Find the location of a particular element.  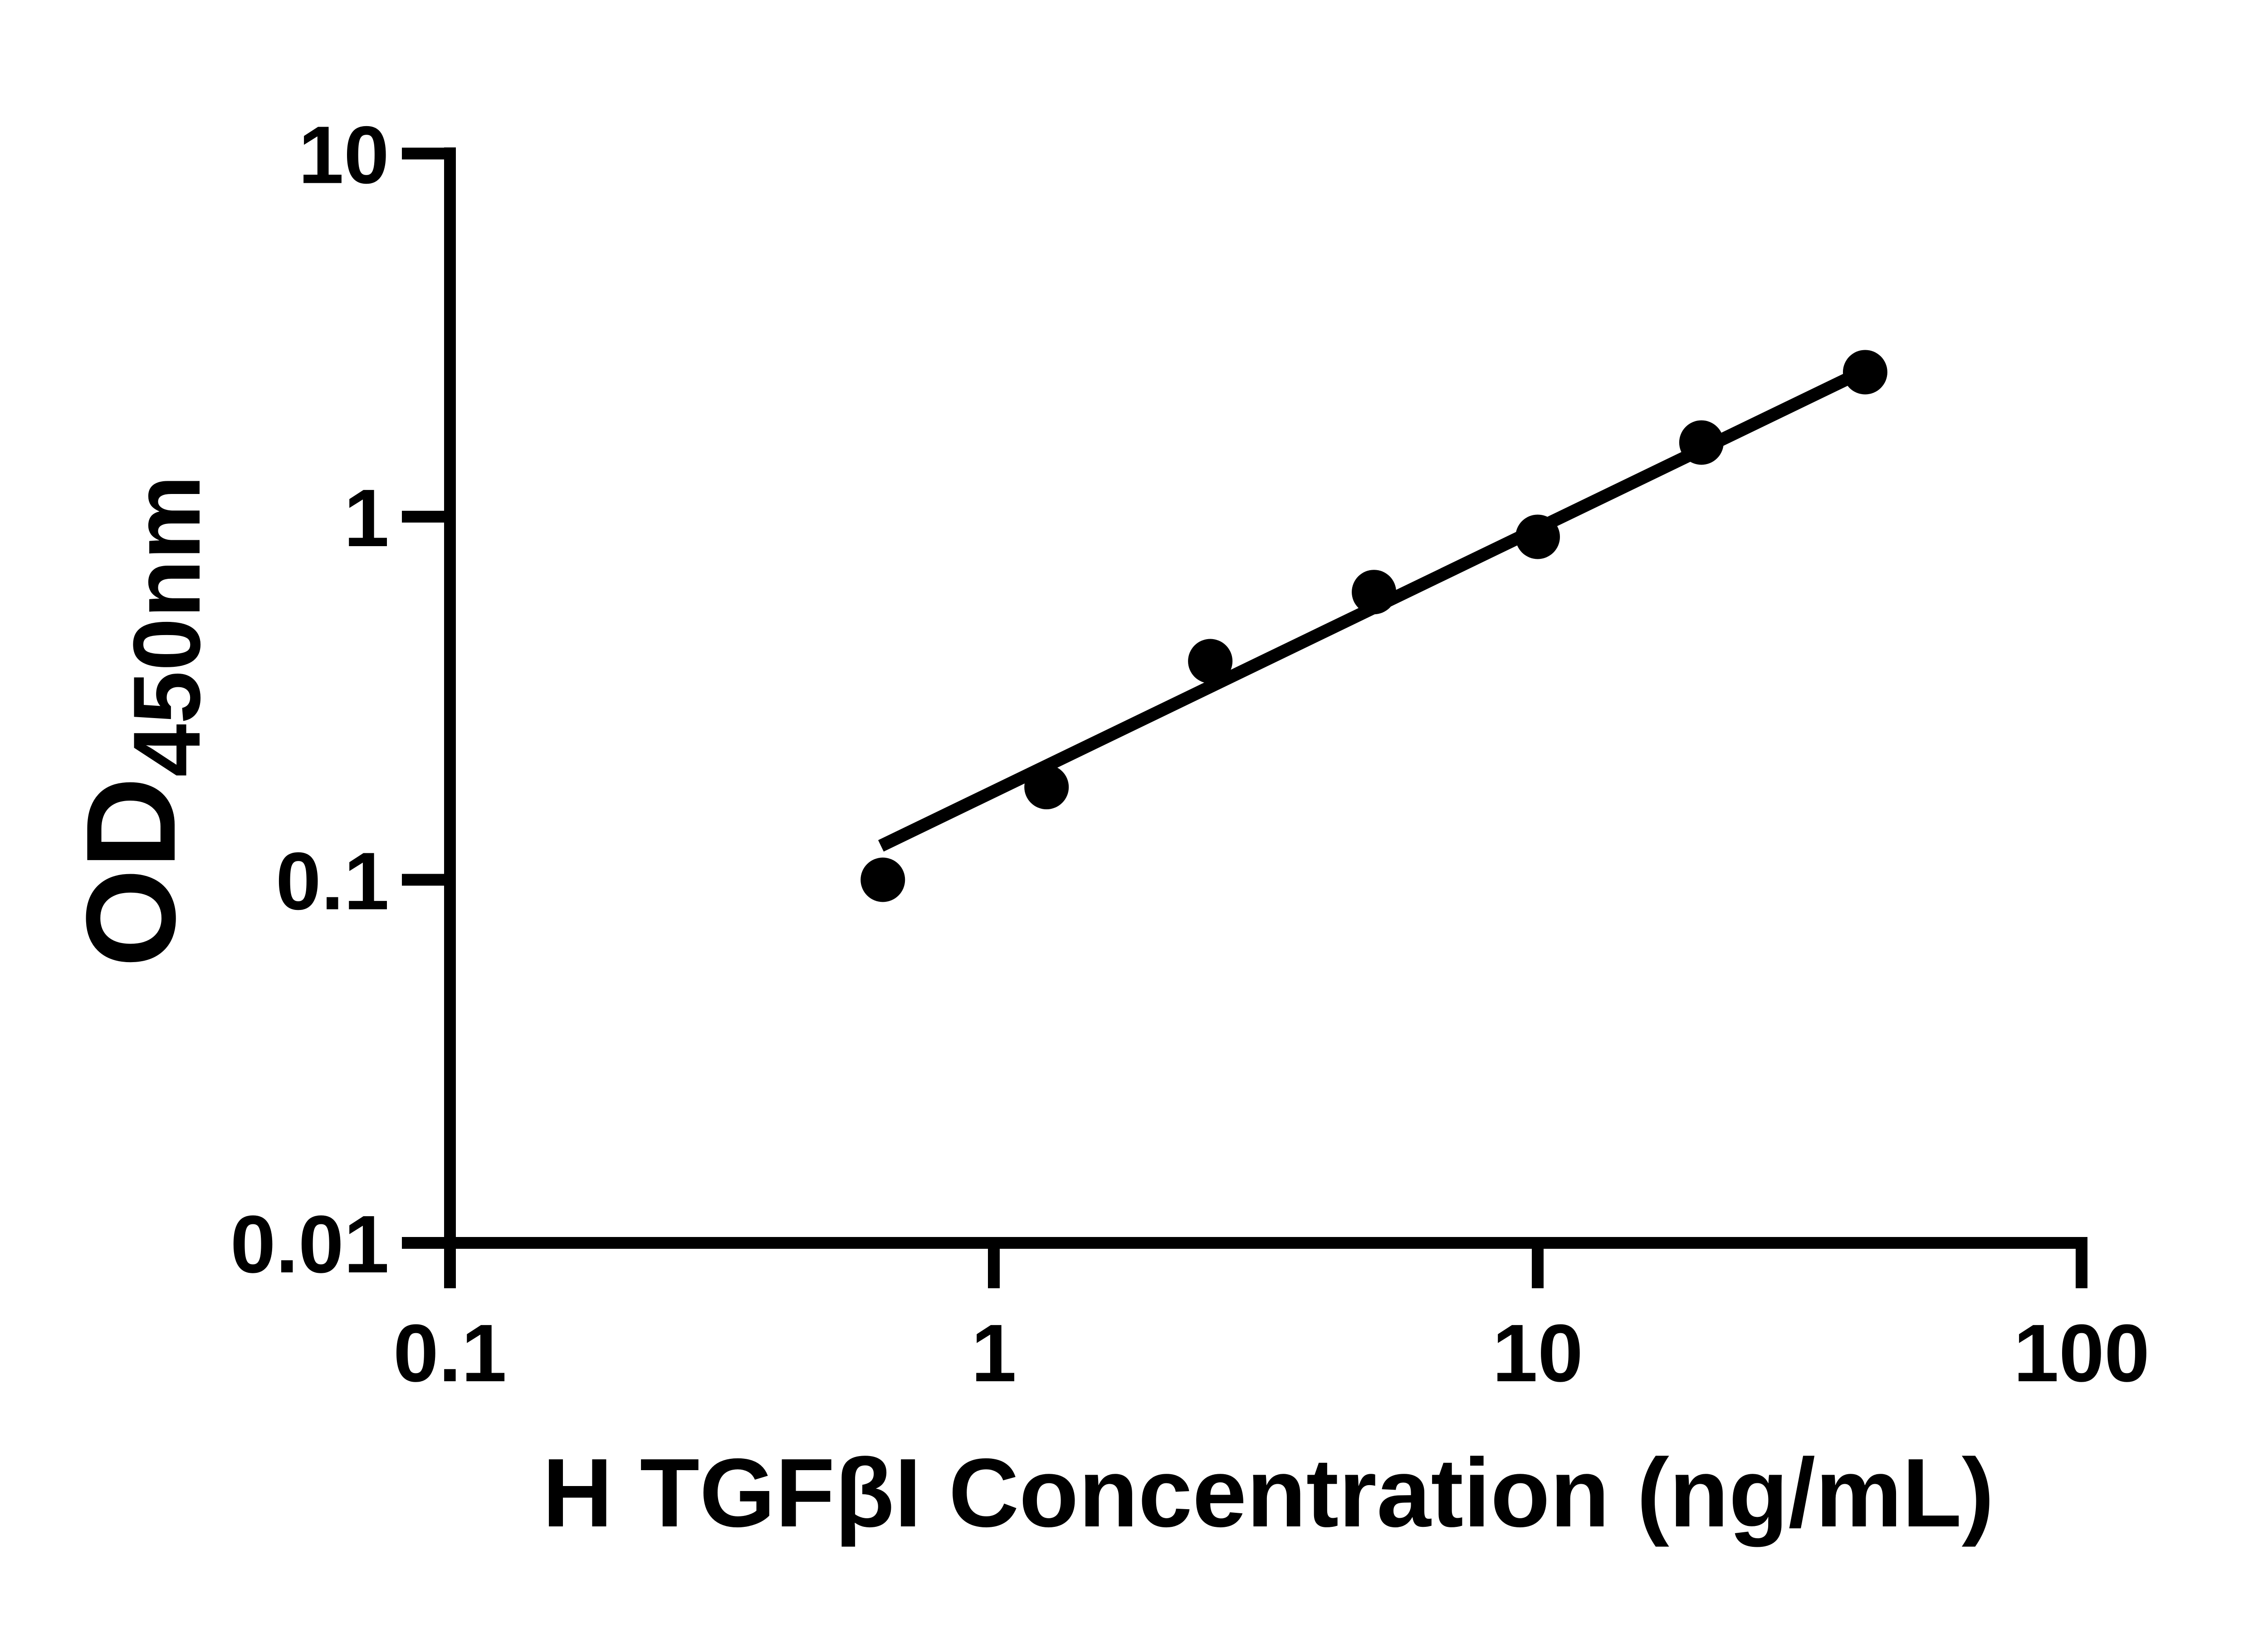

y-axis-title-main: OD is located at coordinates (131, 872).